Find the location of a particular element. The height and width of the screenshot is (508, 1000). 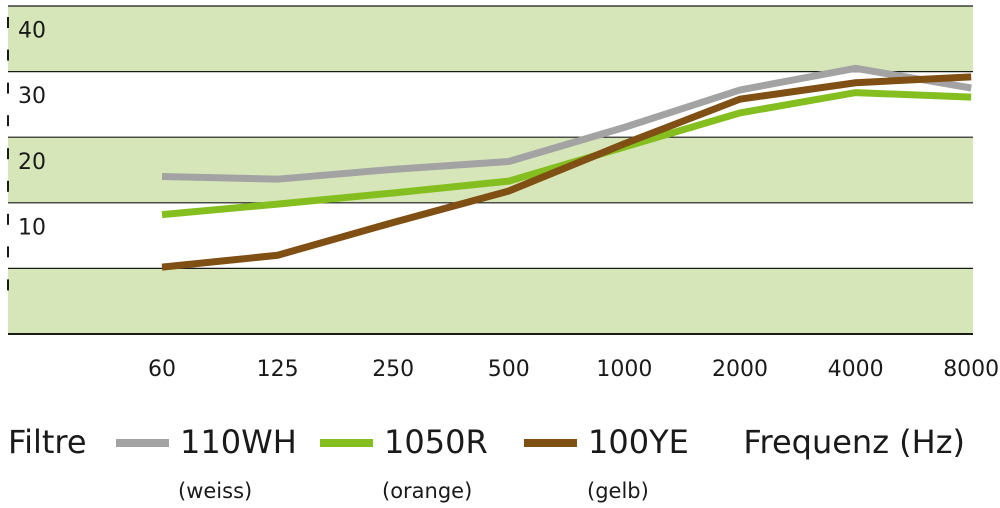

legend-title: Filtre is located at coordinates (47, 442).